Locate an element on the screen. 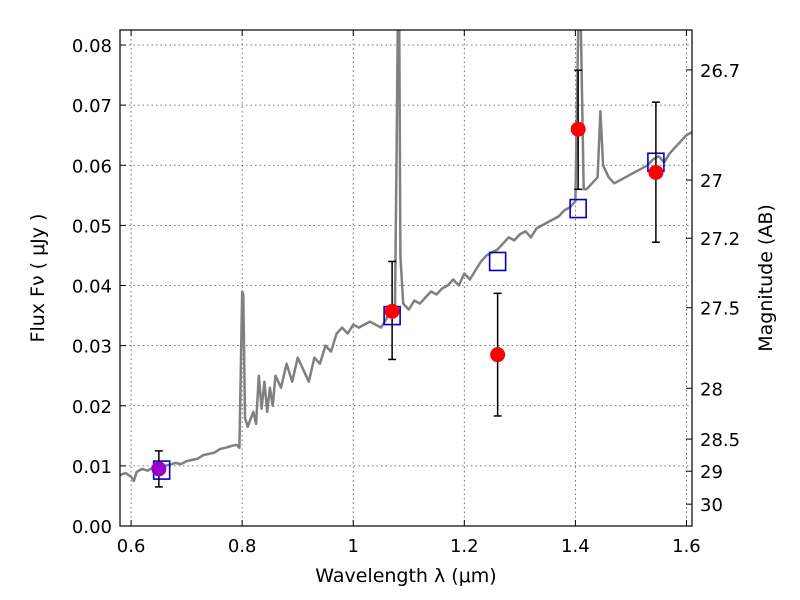 This screenshot has height=600, width=800. y-tick-label: 0.08 is located at coordinates (92, 46).